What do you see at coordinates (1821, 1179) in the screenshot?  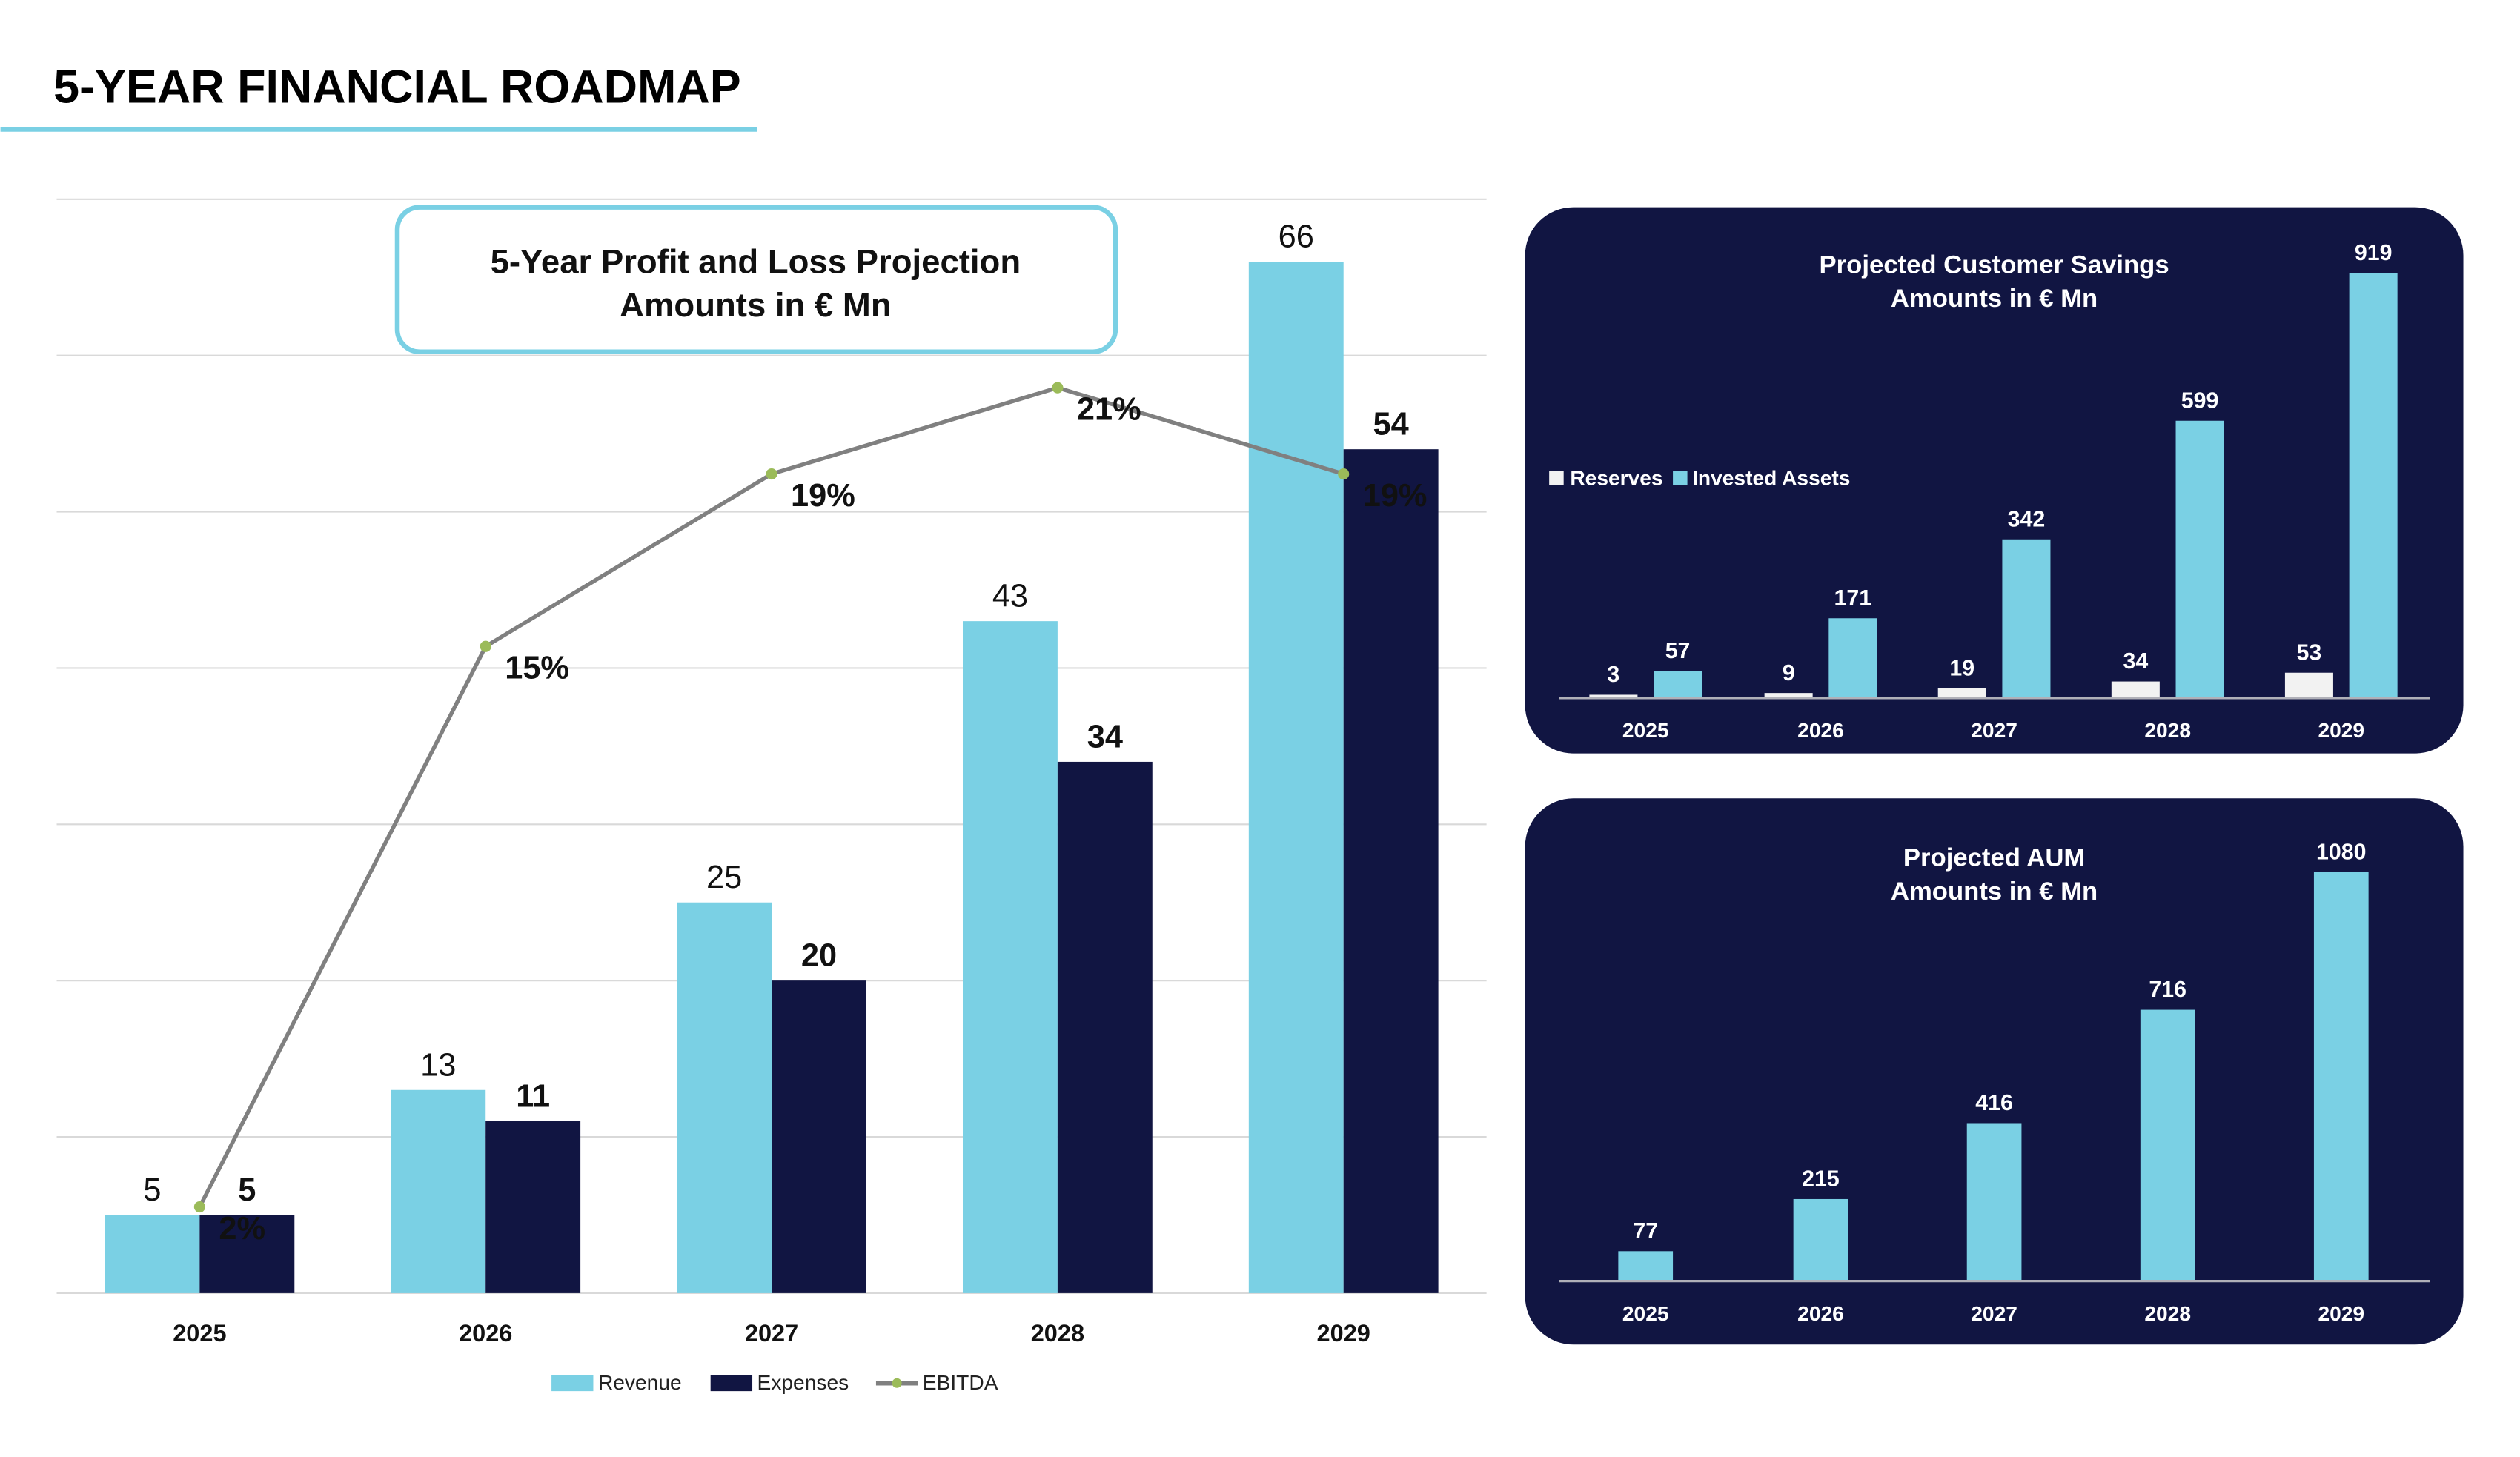 I see `data-label-aum: 215` at bounding box center [1821, 1179].